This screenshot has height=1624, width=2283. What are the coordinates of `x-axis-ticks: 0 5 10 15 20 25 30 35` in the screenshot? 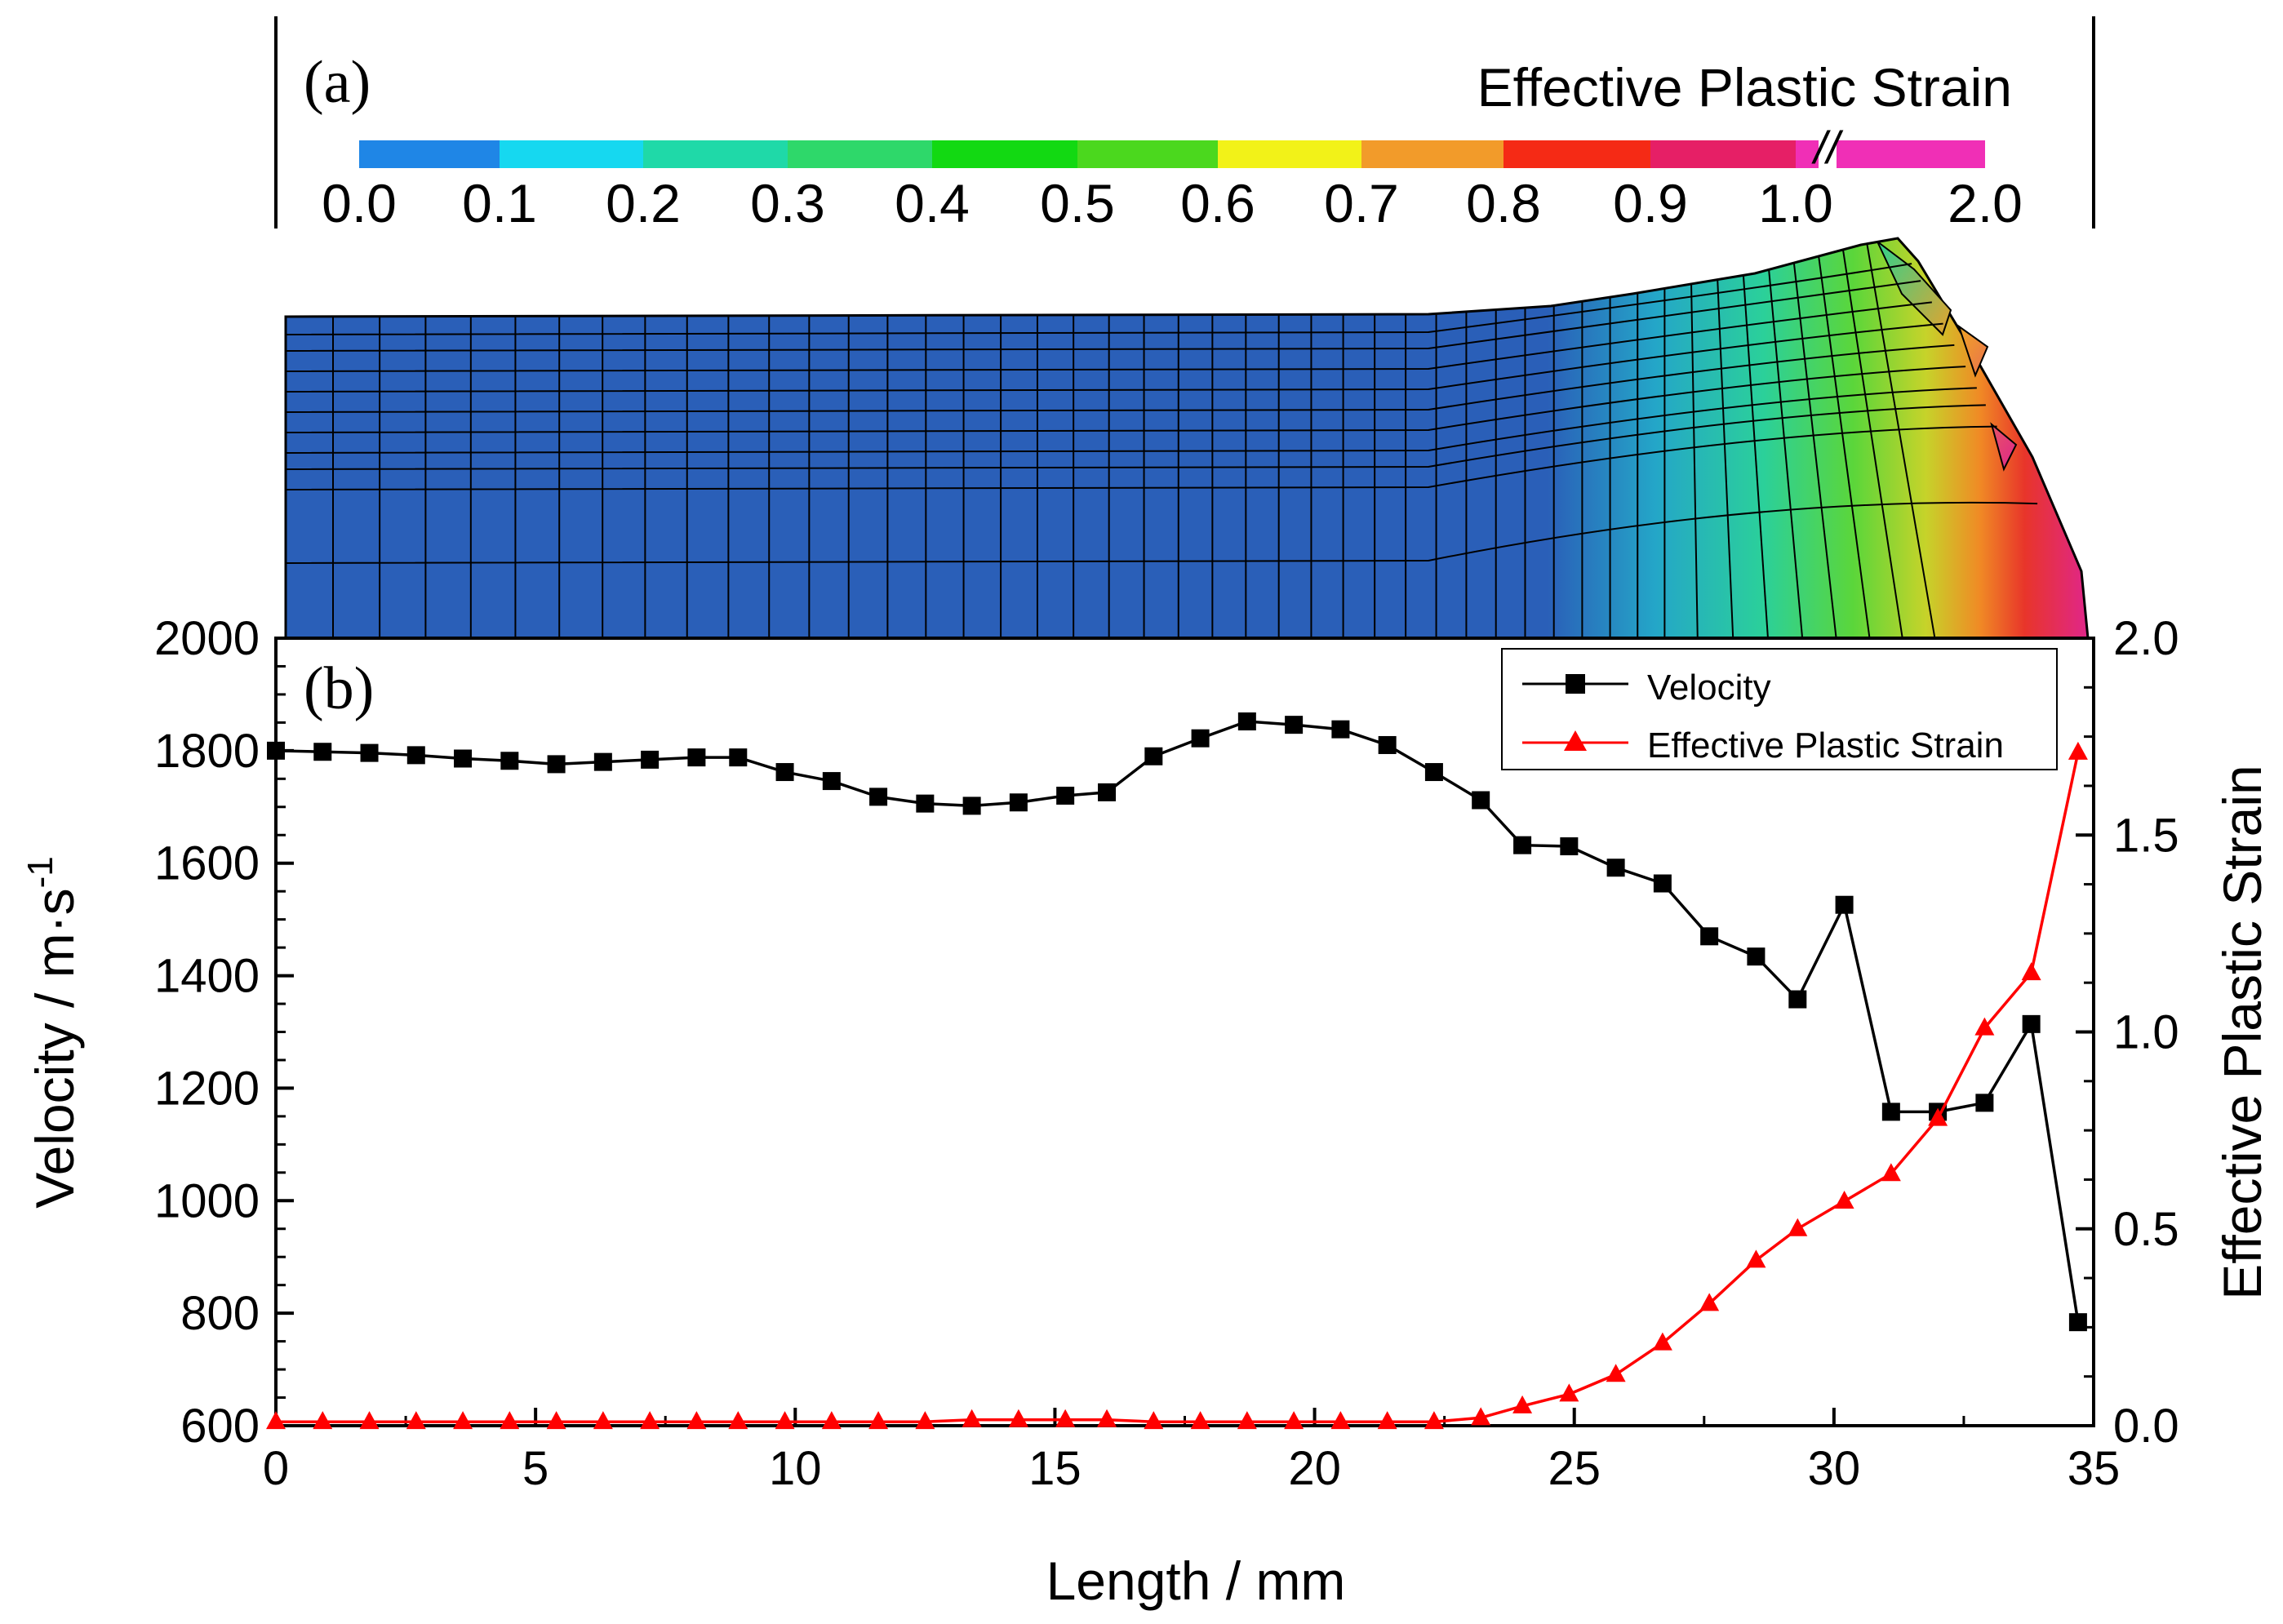 It's located at (1191, 1451).